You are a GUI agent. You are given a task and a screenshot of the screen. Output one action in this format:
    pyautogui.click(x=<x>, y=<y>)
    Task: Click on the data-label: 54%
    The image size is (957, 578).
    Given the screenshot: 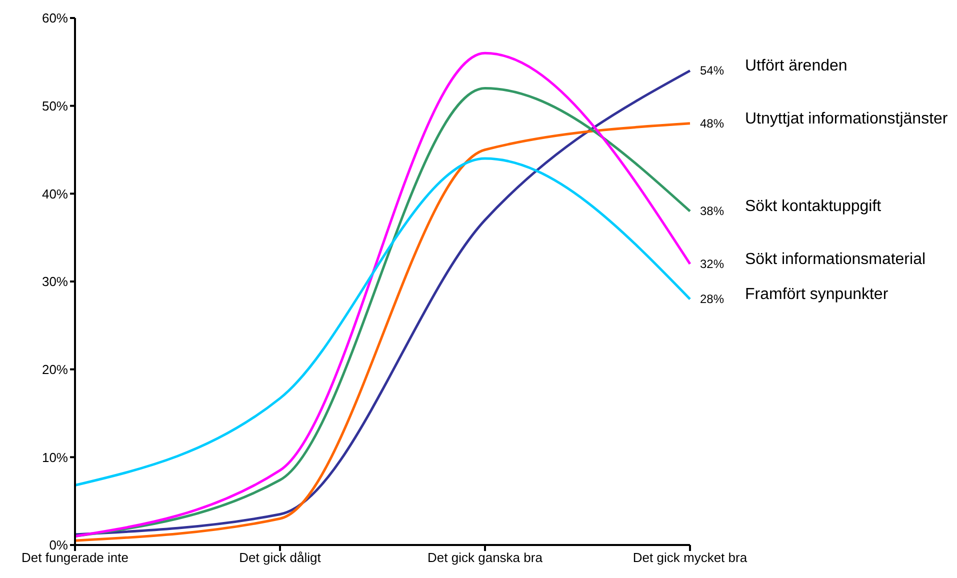 What is the action you would take?
    pyautogui.click(x=712, y=71)
    